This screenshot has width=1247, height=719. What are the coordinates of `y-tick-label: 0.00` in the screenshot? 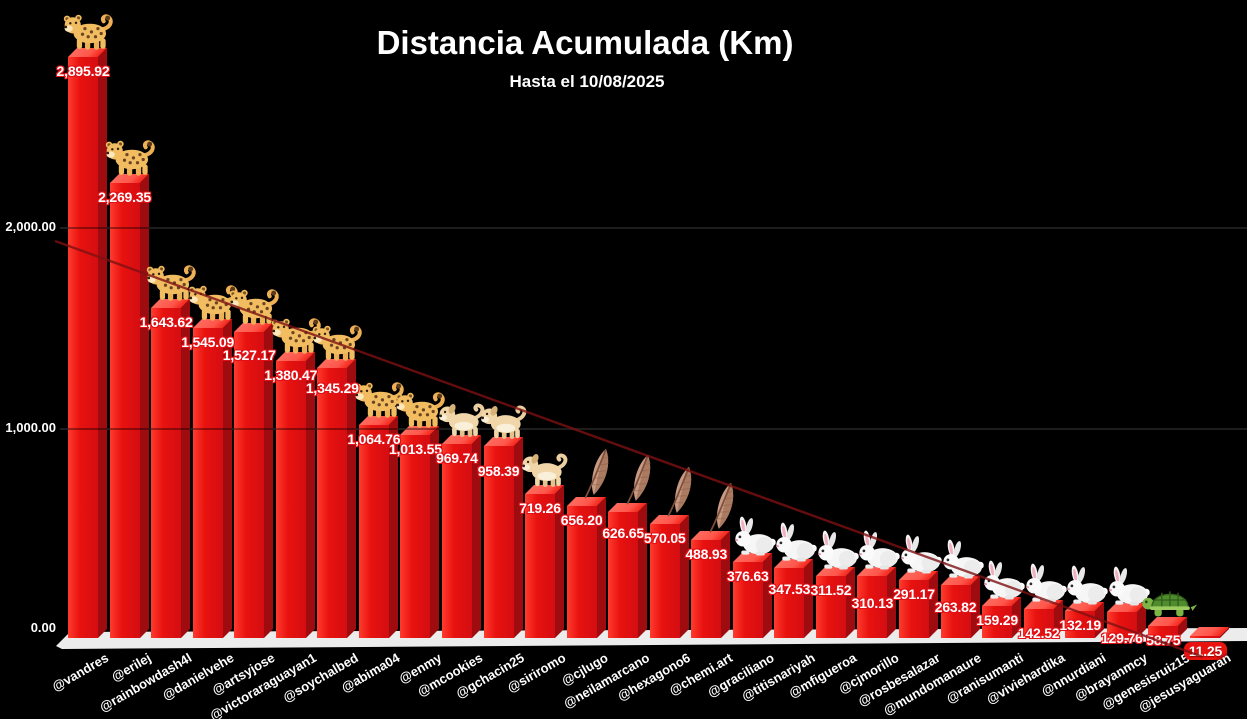 It's located at (43, 627).